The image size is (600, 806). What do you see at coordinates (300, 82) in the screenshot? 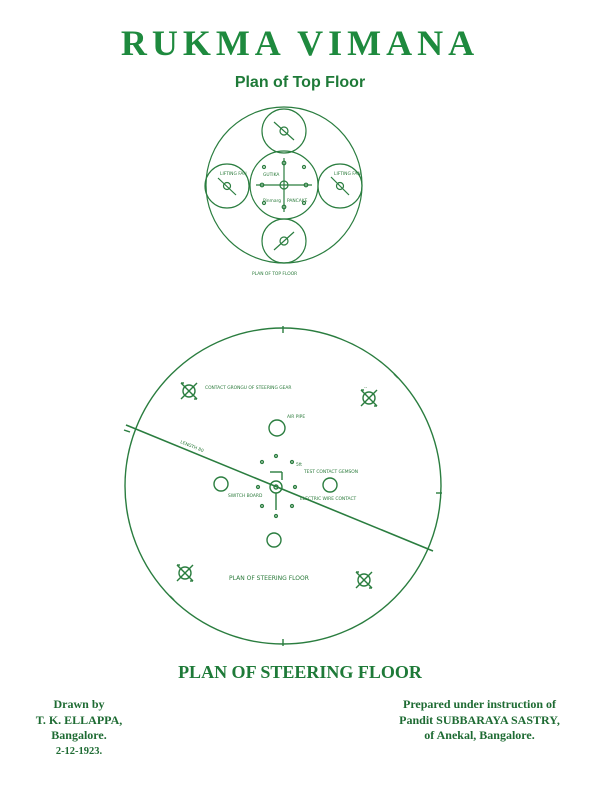
I see `page-subtitle: Plan of Top Floor` at bounding box center [300, 82].